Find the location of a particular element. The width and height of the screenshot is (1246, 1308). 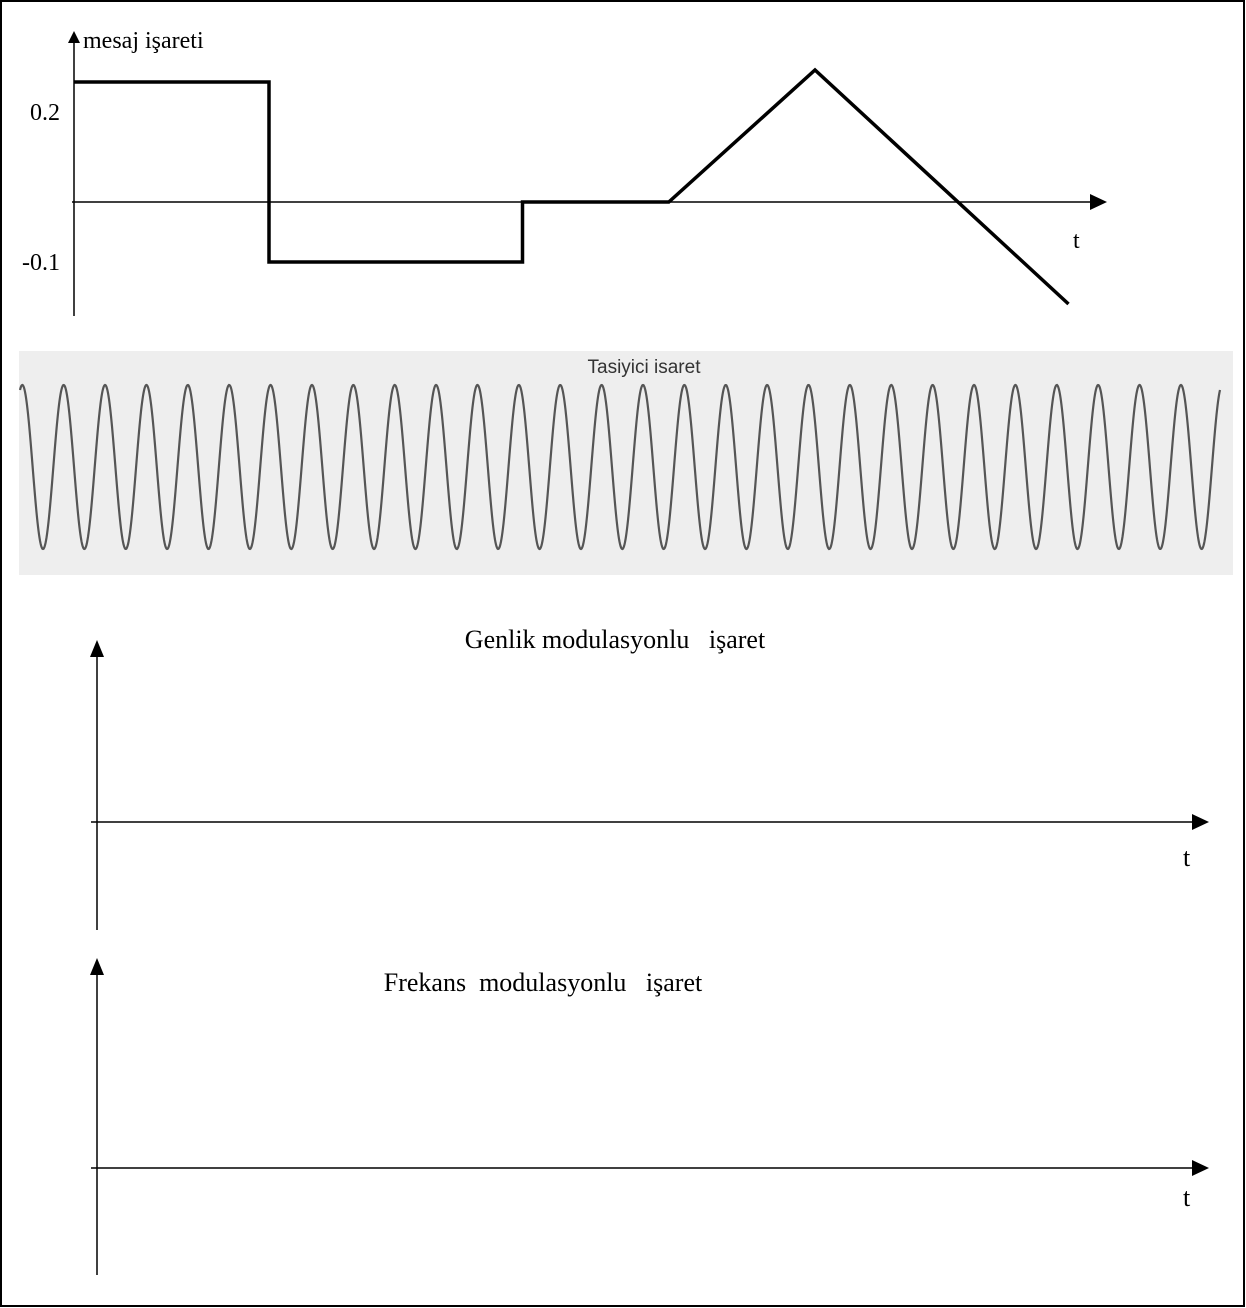

message-x-axis-label: t is located at coordinates (1076, 241).